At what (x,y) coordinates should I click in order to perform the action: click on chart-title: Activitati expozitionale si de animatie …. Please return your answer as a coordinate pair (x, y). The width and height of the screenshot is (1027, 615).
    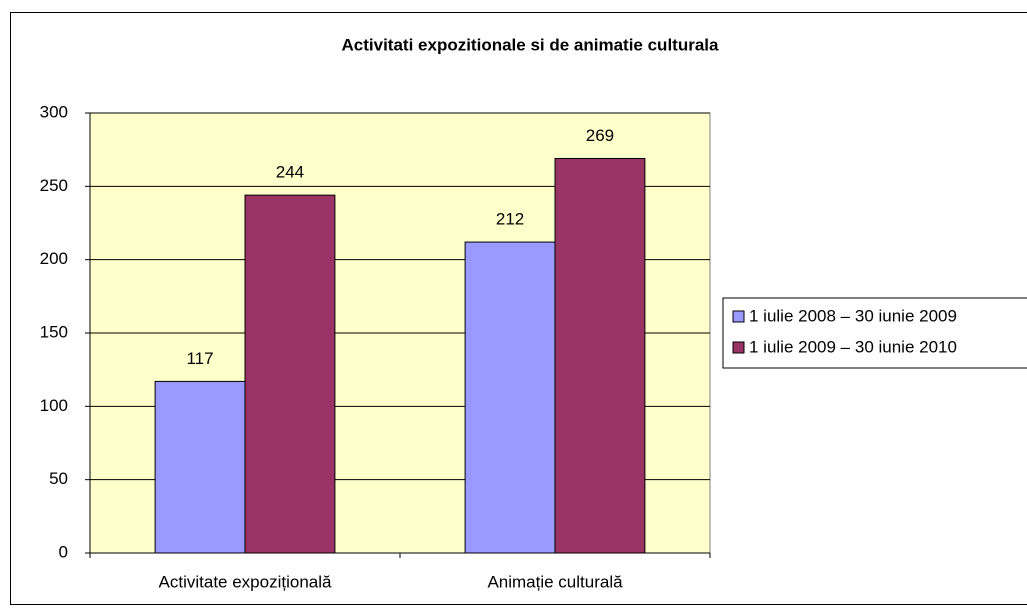
    Looking at the image, I should click on (530, 44).